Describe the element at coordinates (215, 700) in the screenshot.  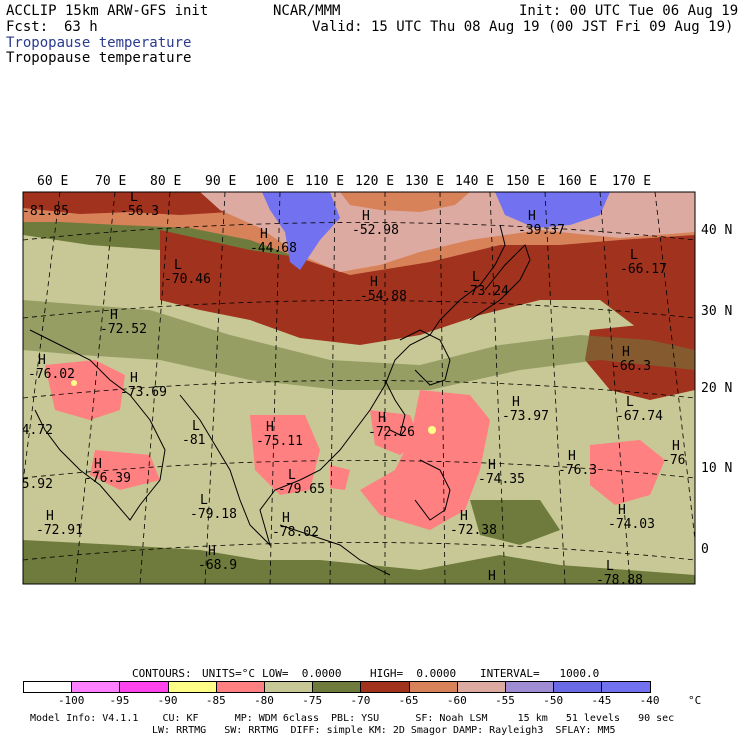
I see `colorbar-tick-label: -85` at that location.